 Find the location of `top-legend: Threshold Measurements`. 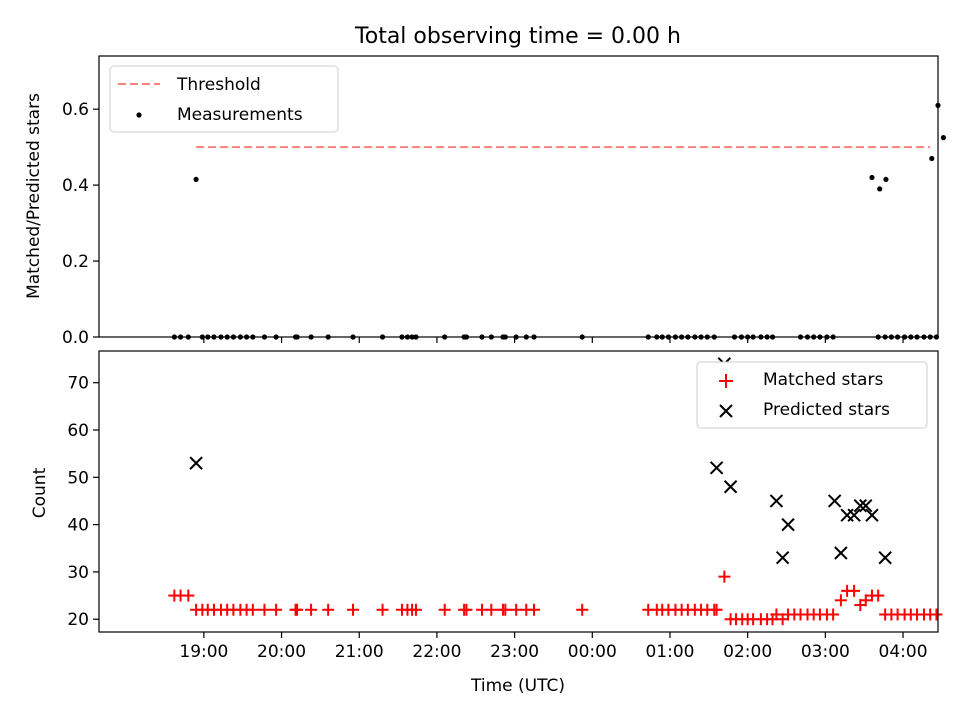

top-legend: Threshold Measurements is located at coordinates (224, 99).